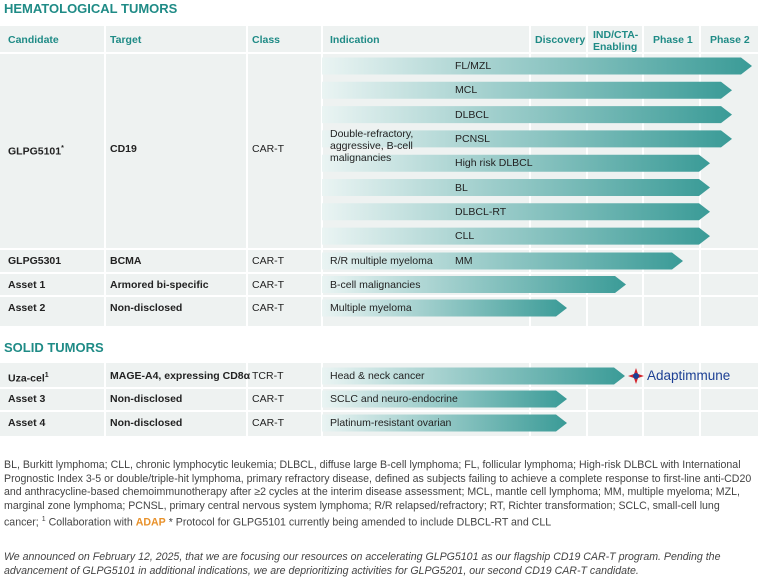 The width and height of the screenshot is (758, 580). I want to click on candidate: Asset 2, so click(26, 308).